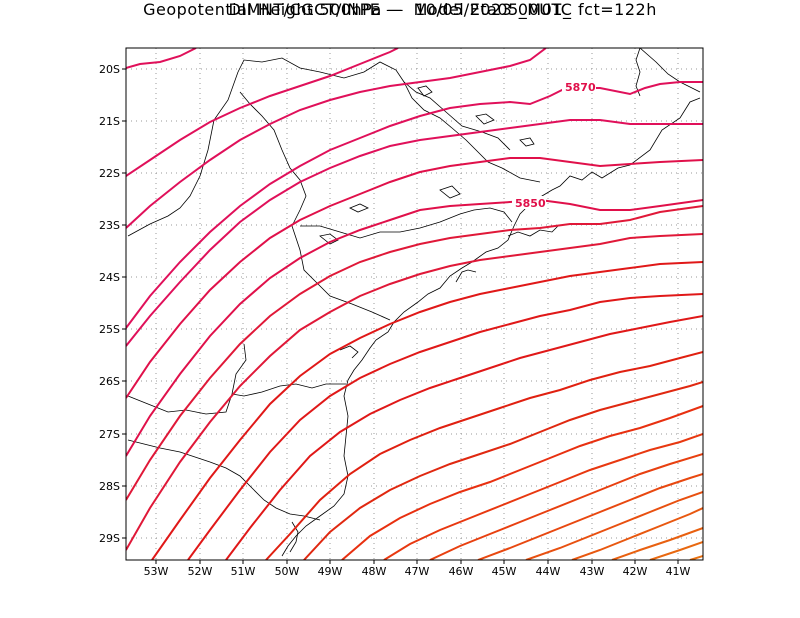 Image resolution: width=800 pixels, height=618 pixels. Describe the element at coordinates (243, 571) in the screenshot. I see `lon-label: 51W` at that location.